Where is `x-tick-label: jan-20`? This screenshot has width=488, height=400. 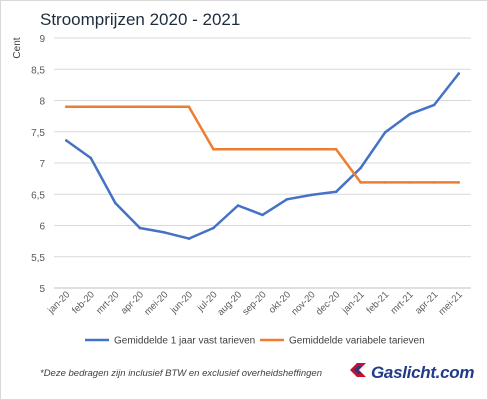
x-tick-label: jan-20 is located at coordinates (58, 302).